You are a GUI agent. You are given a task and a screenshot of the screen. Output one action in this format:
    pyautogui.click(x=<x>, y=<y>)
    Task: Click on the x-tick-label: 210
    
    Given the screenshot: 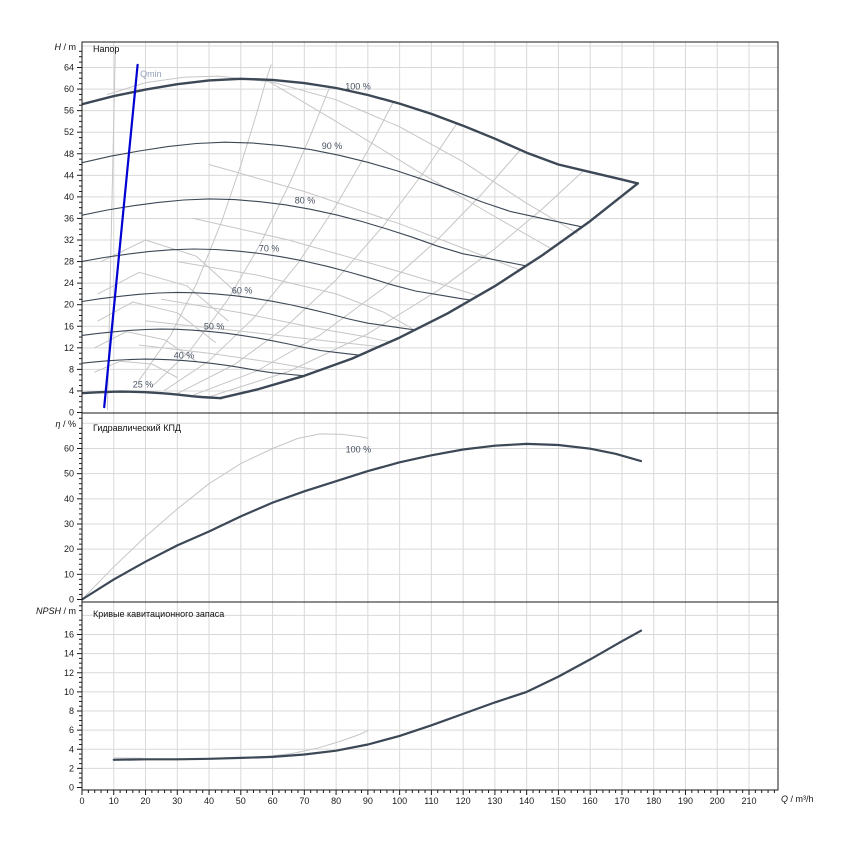 What is the action you would take?
    pyautogui.click(x=748, y=801)
    